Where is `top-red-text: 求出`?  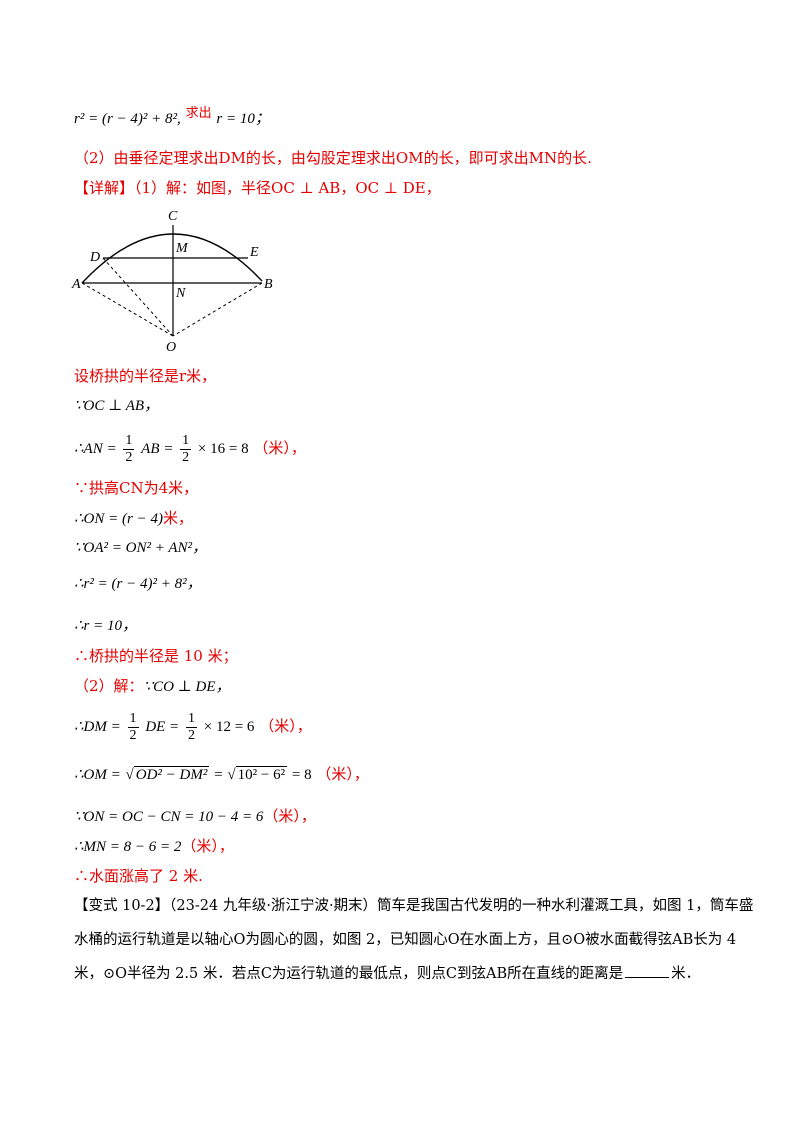
top-red-text: 求出 is located at coordinates (198, 113).